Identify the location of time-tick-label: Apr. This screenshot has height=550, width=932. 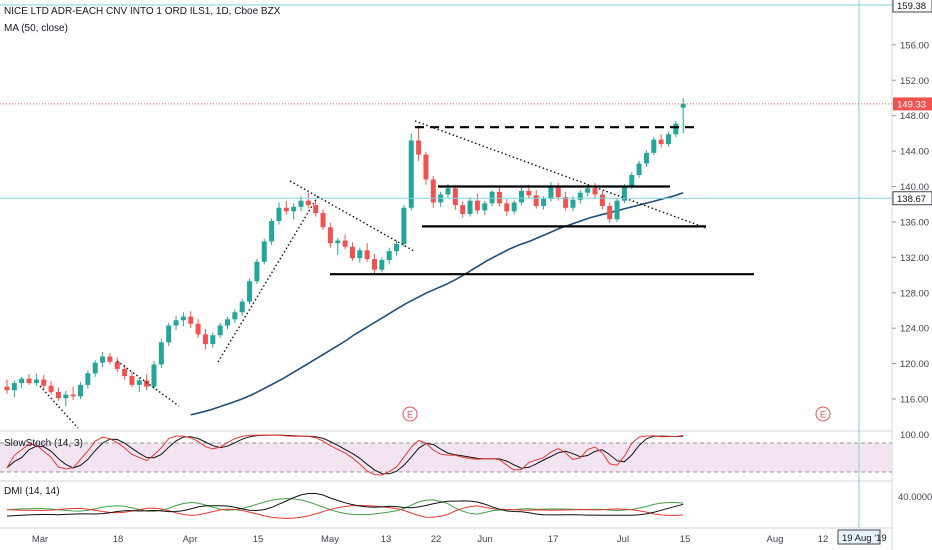
(190, 539).